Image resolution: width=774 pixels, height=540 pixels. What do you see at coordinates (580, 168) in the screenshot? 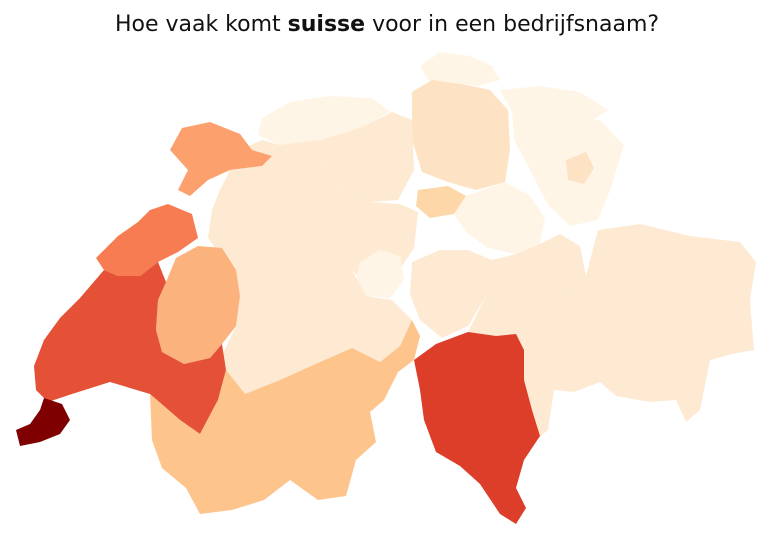
I see `canton-appenzell` at bounding box center [580, 168].